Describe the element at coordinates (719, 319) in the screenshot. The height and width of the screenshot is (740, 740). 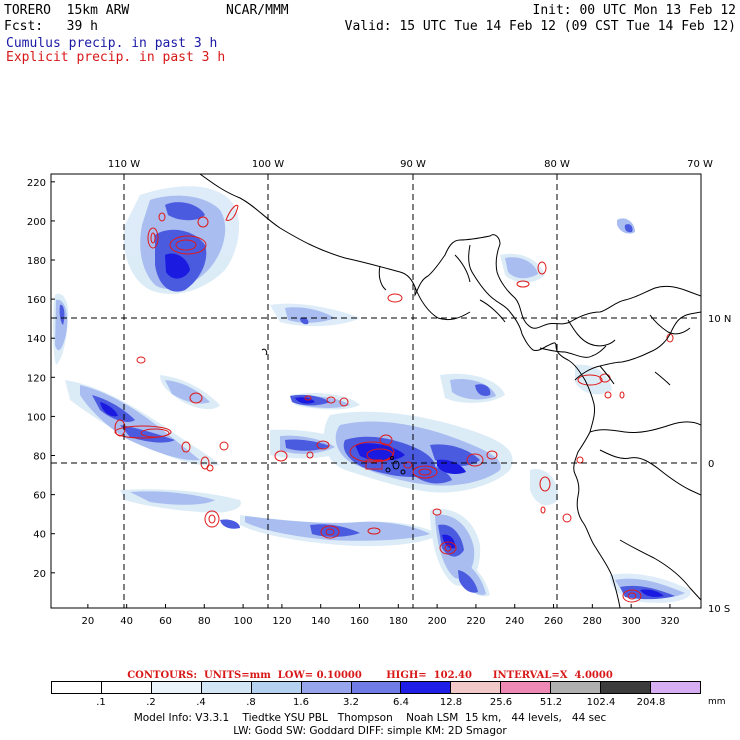
I see `lat-label-10n: 10 N` at that location.